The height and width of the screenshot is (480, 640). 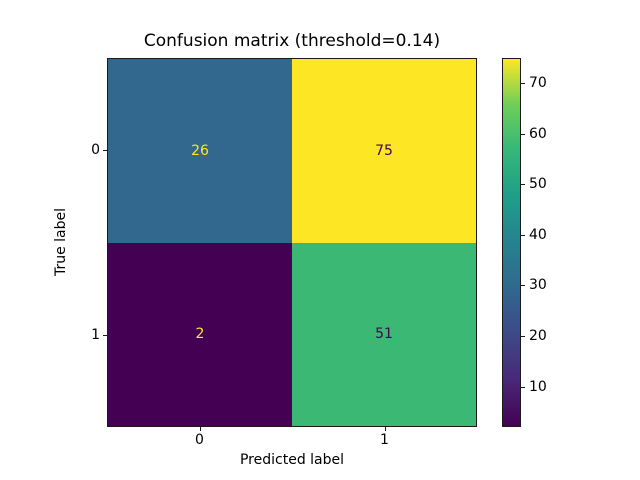 I want to click on cell-value: 51, so click(x=384, y=334).